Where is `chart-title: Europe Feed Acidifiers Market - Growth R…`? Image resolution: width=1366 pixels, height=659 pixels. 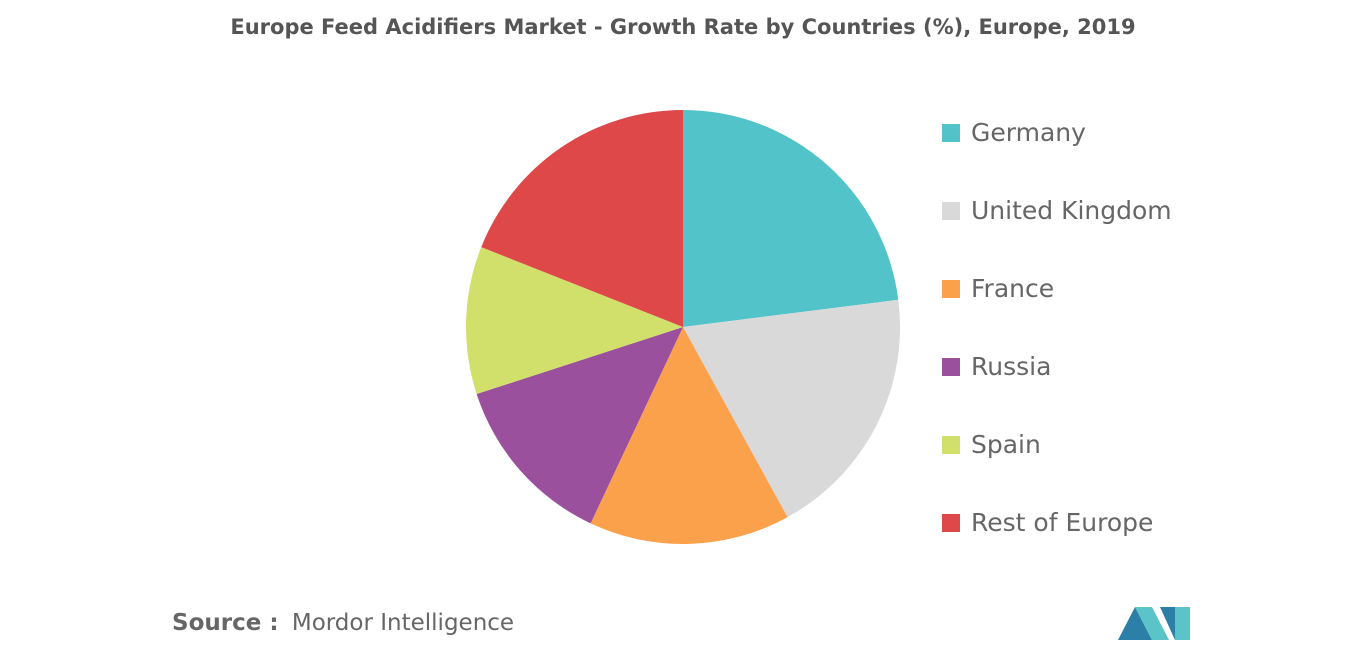
chart-title: Europe Feed Acidifiers Market - Growth R… is located at coordinates (682, 27).